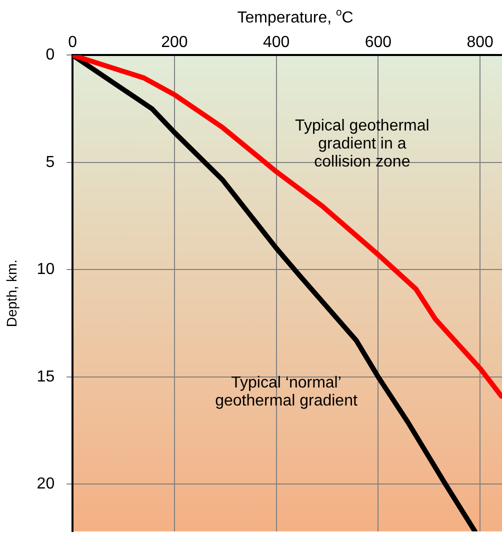  What do you see at coordinates (174, 43) in the screenshot?
I see `x-tick-label: 200` at bounding box center [174, 43].